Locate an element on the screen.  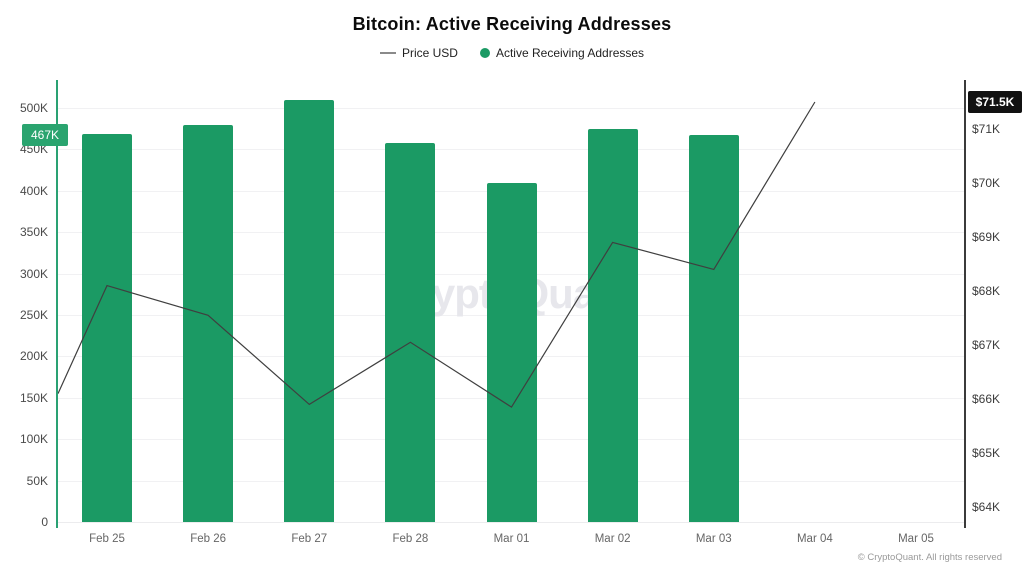
legend-item-price: Price USD is located at coordinates (418, 53).